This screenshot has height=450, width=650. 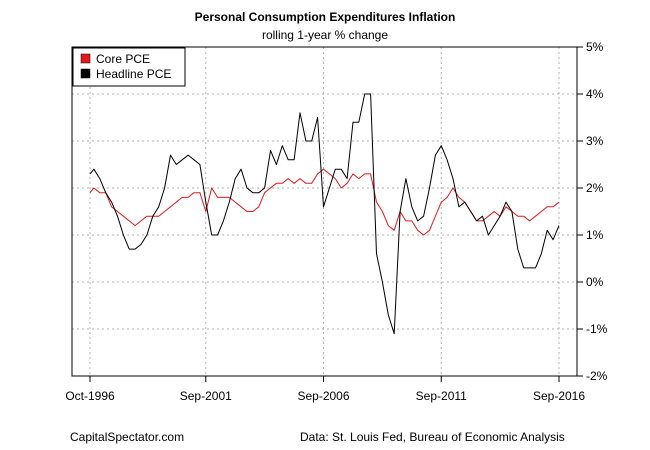 I want to click on y-tick-label: -1%, so click(x=597, y=329).